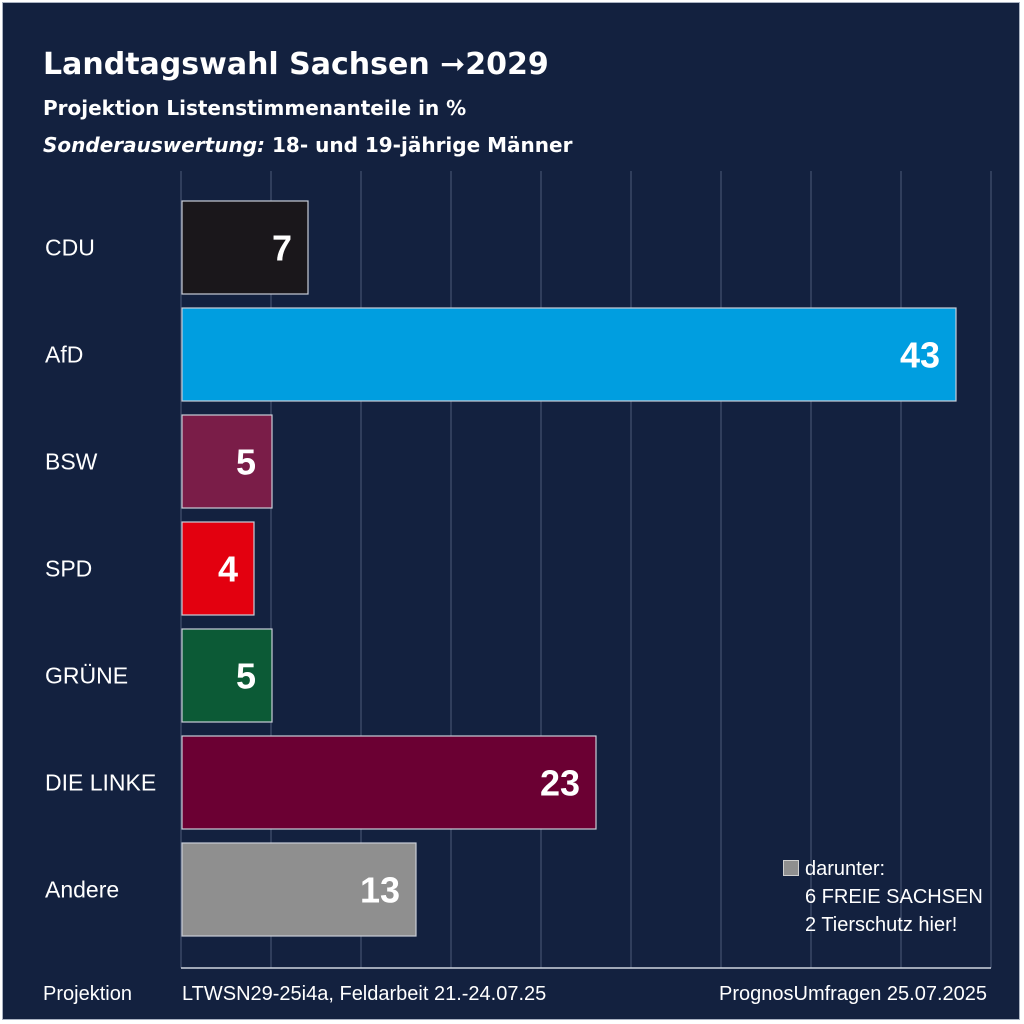  What do you see at coordinates (68, 569) in the screenshot?
I see `category-label: SPD` at bounding box center [68, 569].